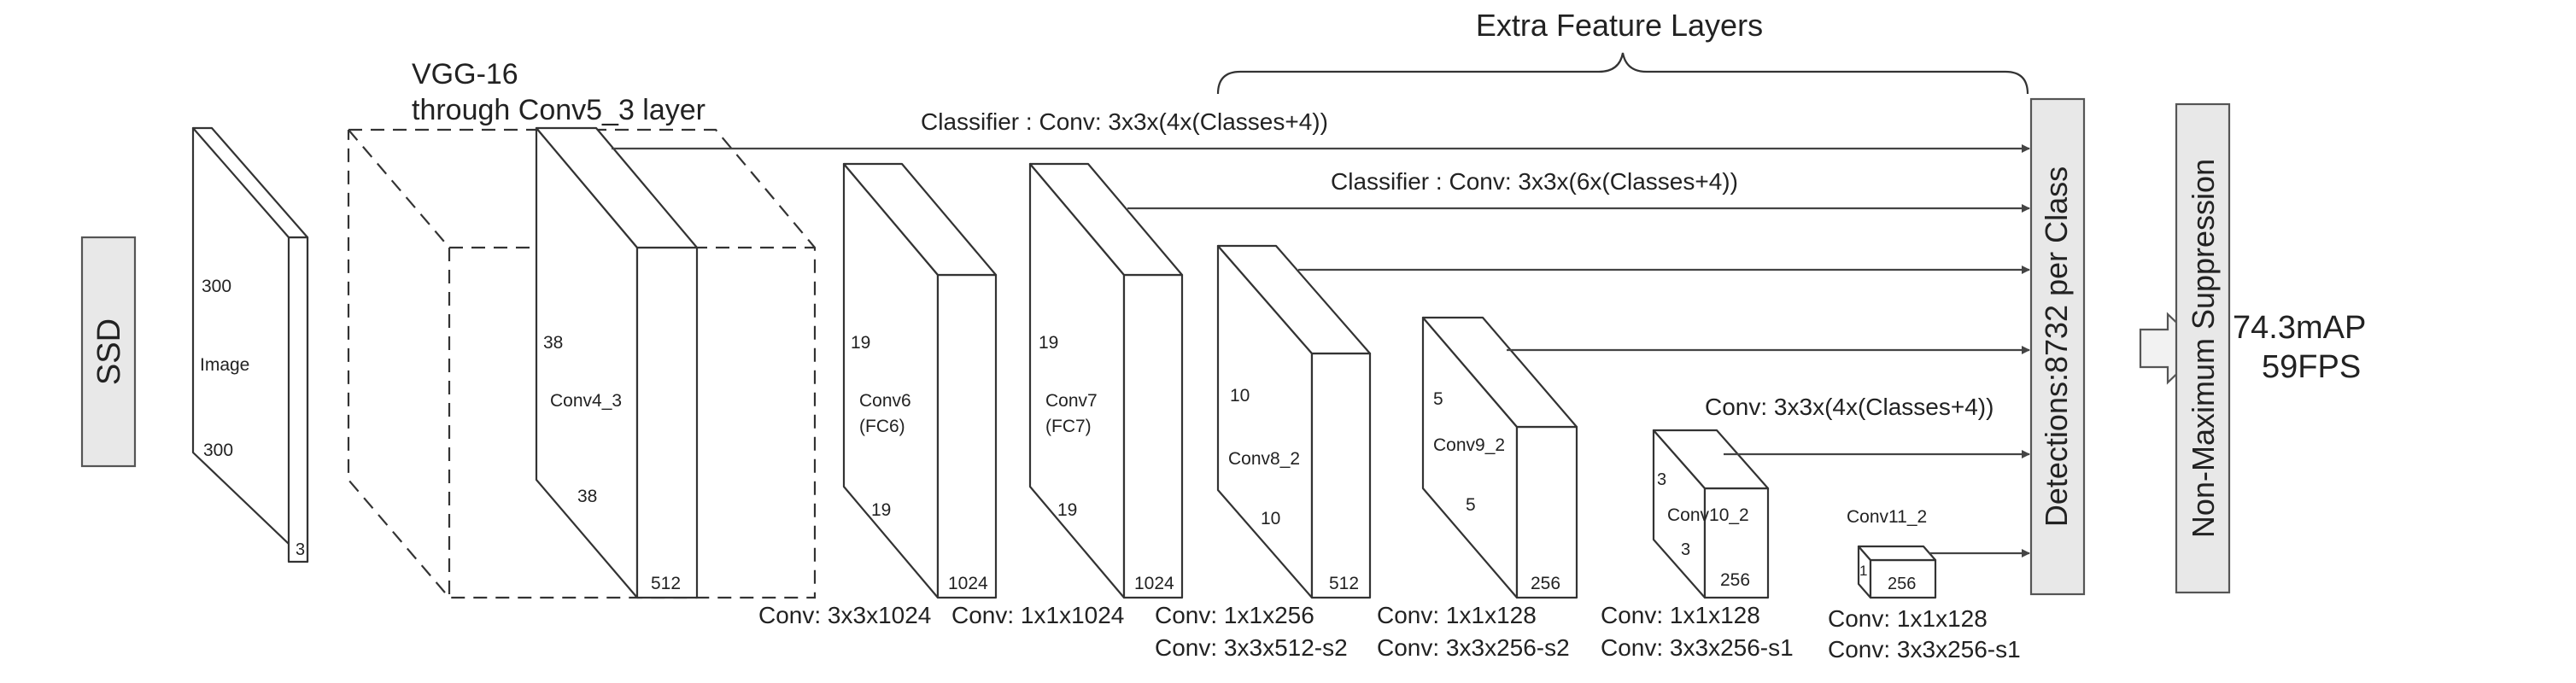 This screenshot has height=683, width=2576. Describe the element at coordinates (666, 583) in the screenshot. I see `conv4-3-channels-label: 512` at that location.